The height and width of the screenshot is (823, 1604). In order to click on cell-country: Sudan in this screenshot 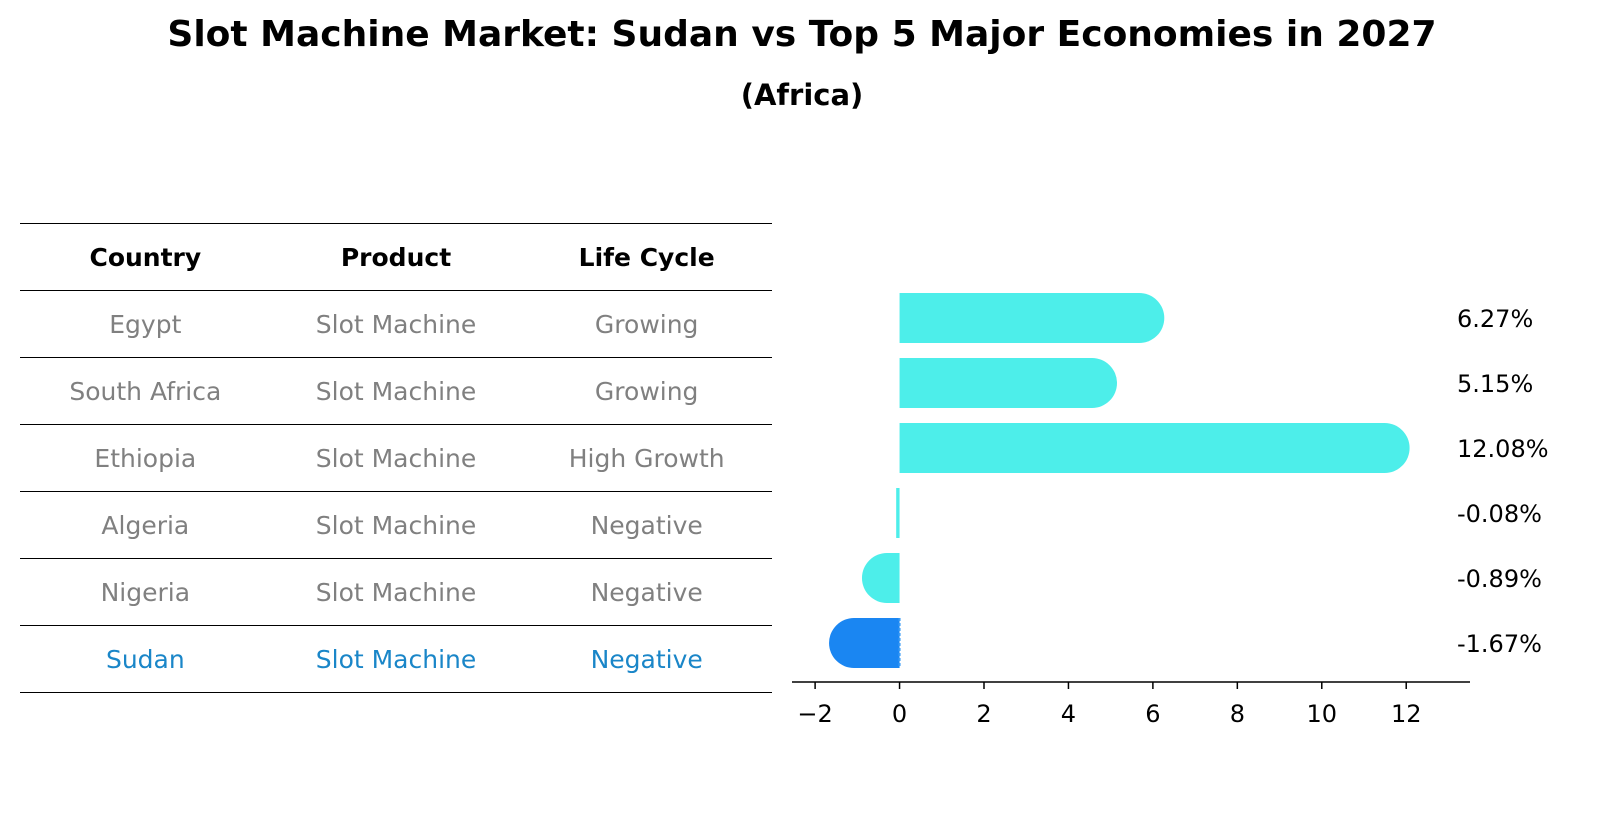, I will do `click(145, 659)`.